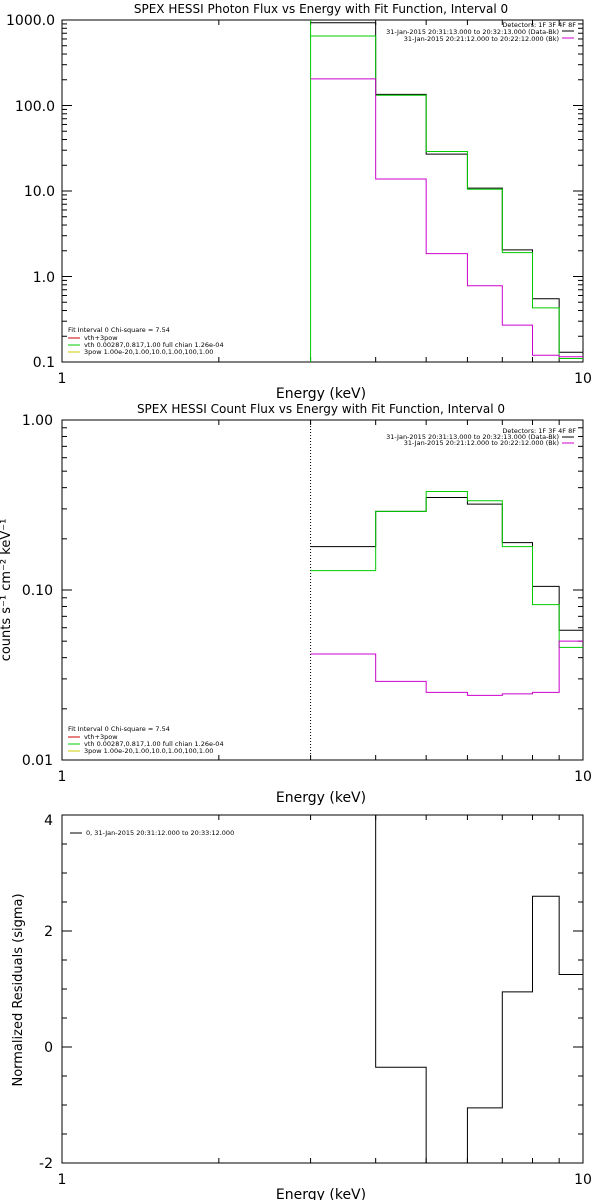  I want to click on count-flux-y-tick-0.10: 0.10, so click(37, 591).